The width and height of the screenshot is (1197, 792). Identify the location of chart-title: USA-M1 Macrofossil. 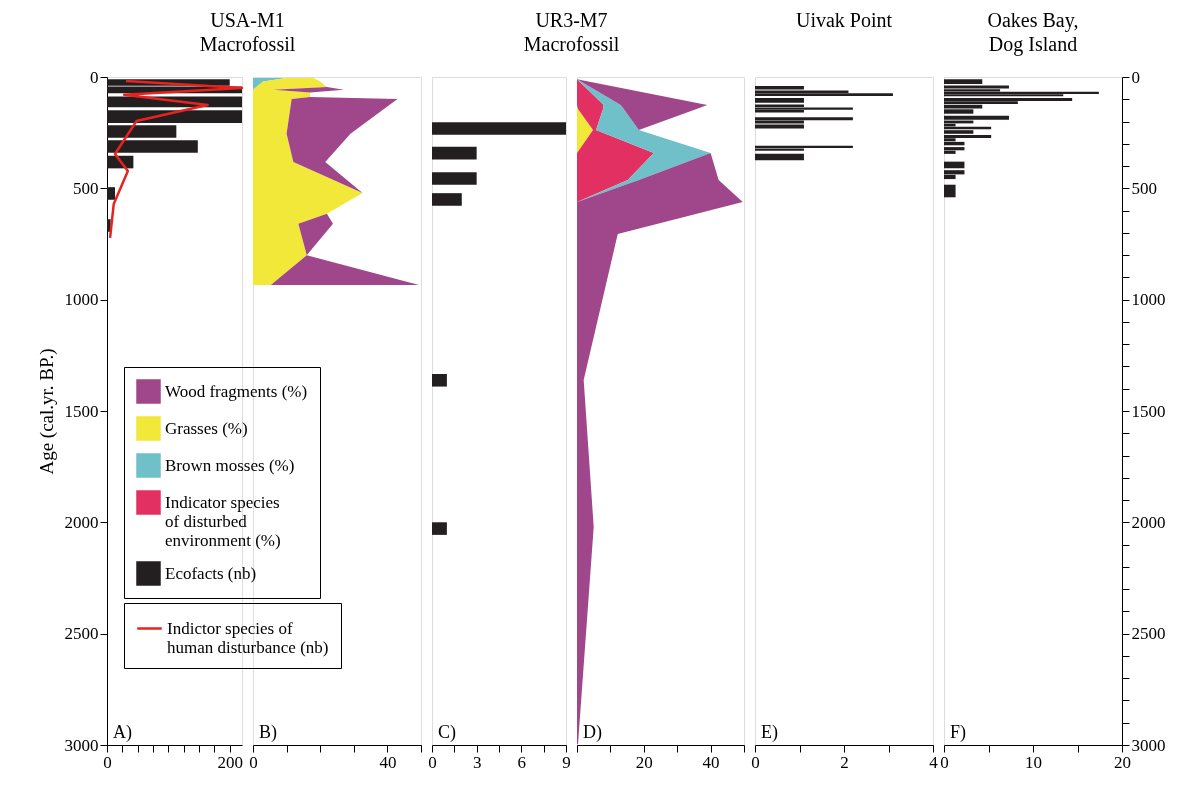
(247, 32).